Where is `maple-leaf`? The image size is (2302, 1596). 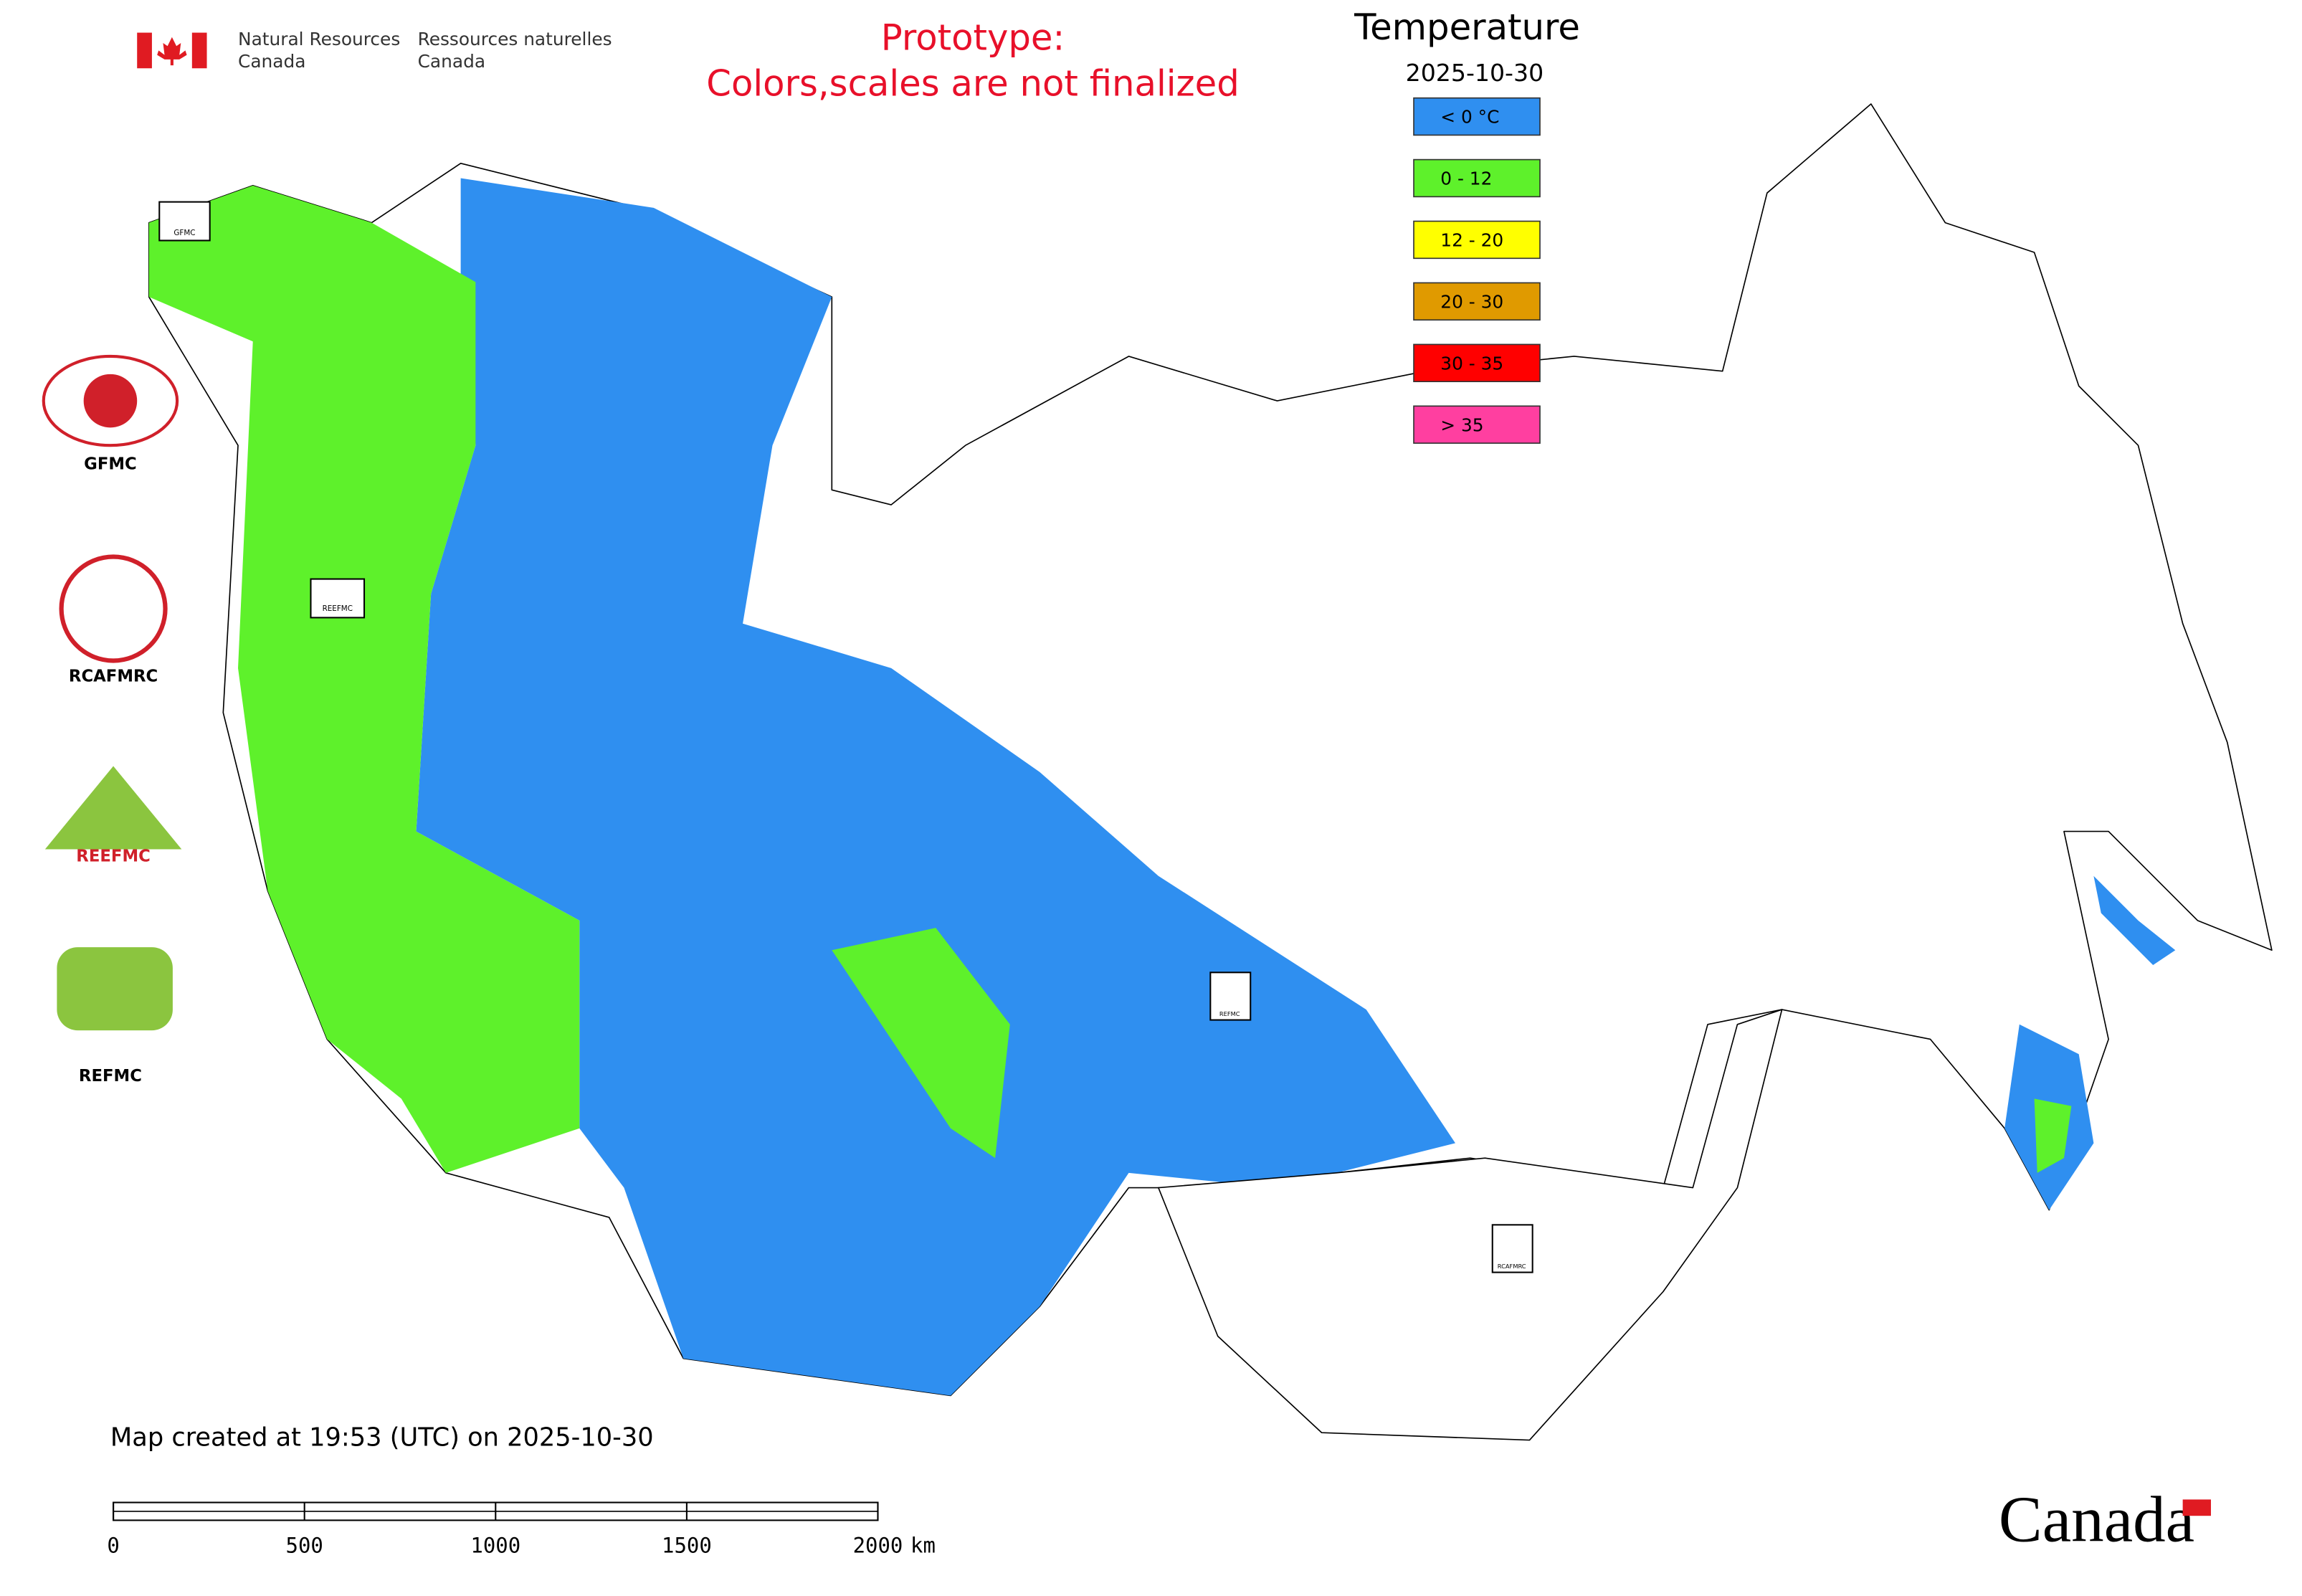
maple-leaf is located at coordinates (172, 51).